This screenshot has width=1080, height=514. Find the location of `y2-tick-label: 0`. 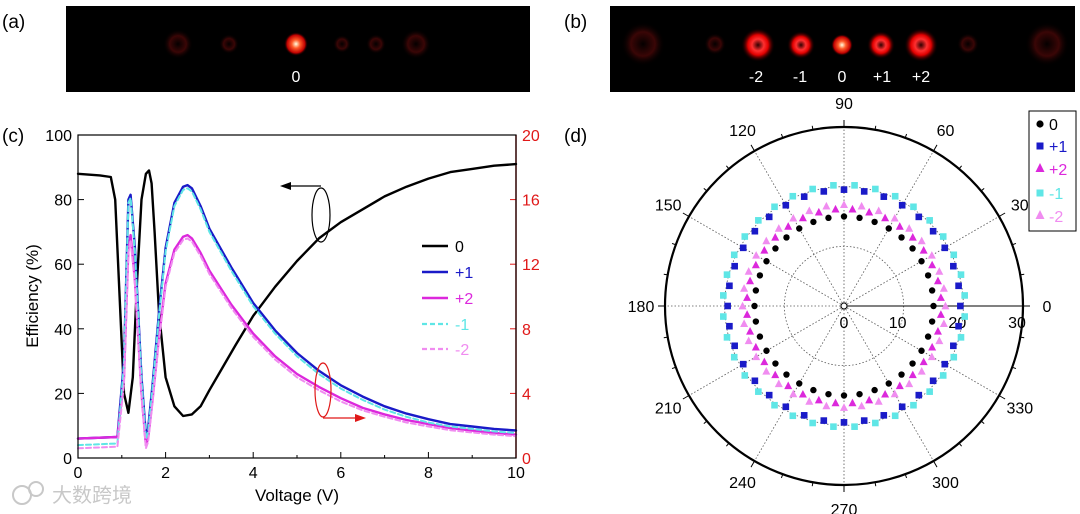

y2-tick-label: 0 is located at coordinates (526, 459).